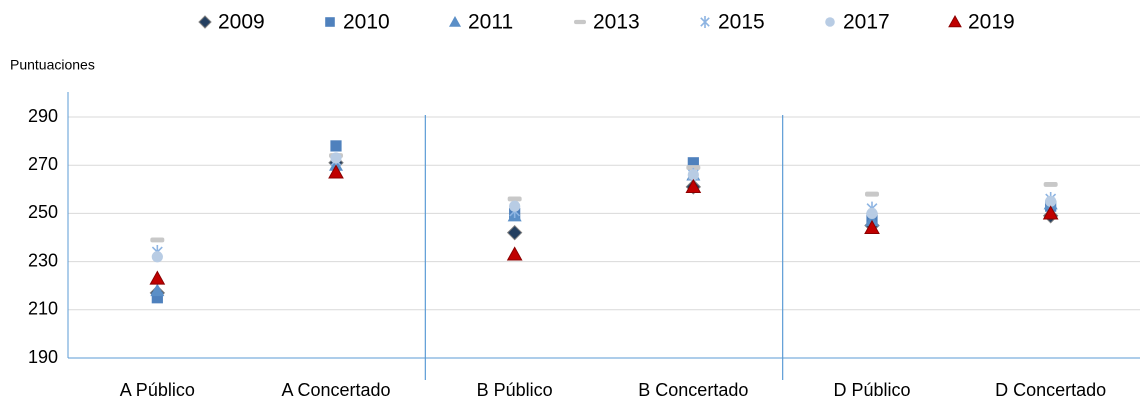 The width and height of the screenshot is (1143, 404). I want to click on legend-label: 2015, so click(741, 22).